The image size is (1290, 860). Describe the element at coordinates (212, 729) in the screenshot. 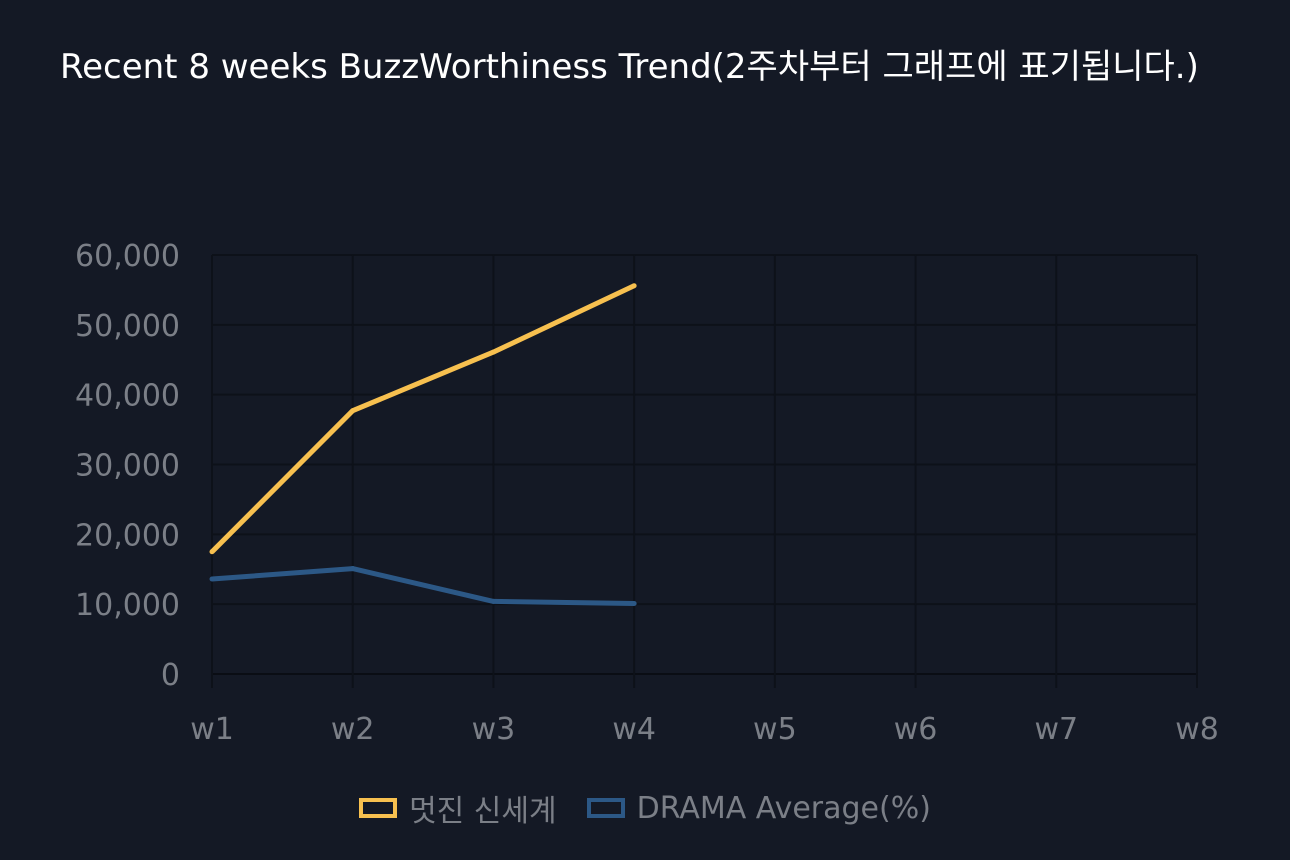

I see `x-tick-label: w1` at that location.